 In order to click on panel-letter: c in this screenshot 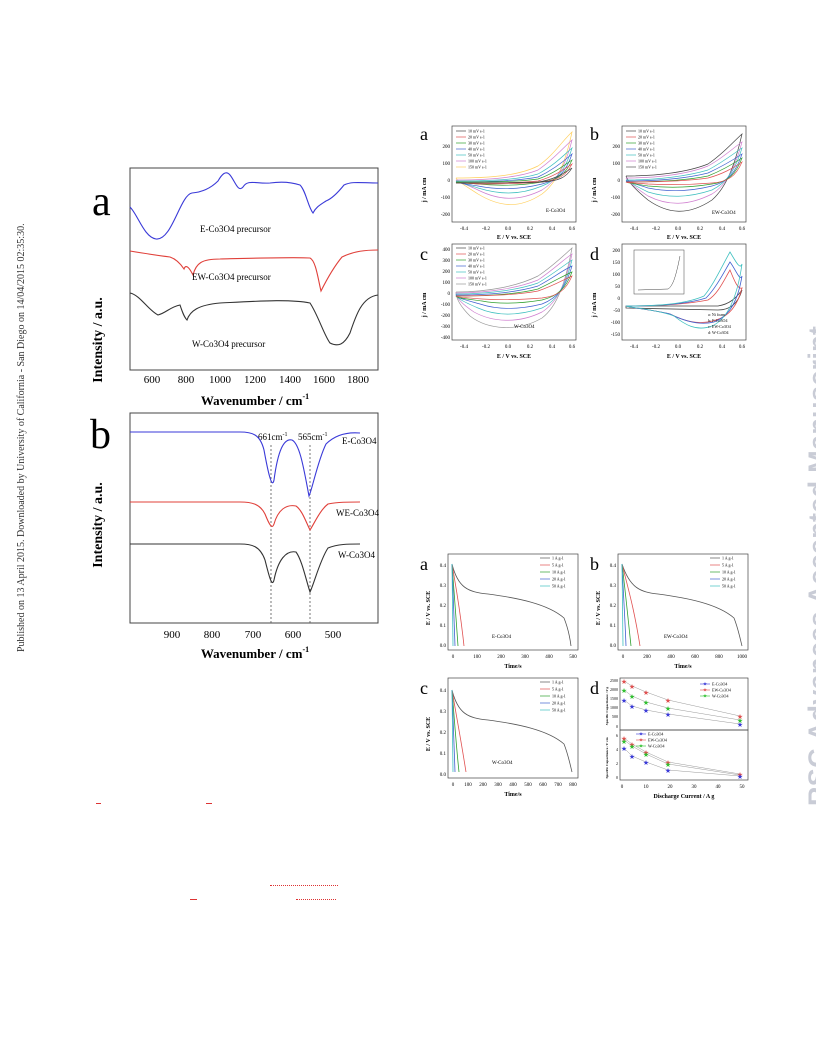, I will do `click(424, 688)`.